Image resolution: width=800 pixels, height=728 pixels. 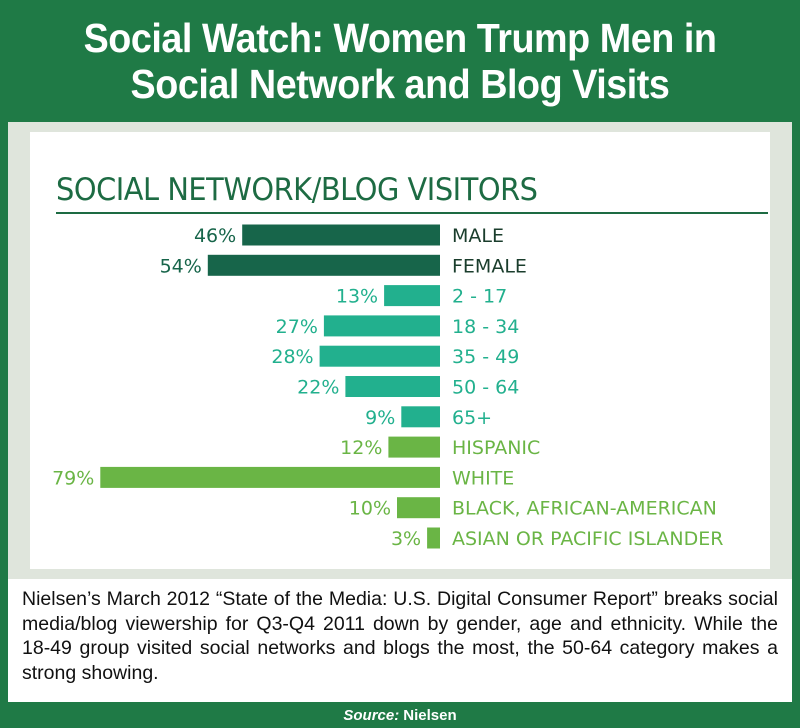 What do you see at coordinates (181, 266) in the screenshot?
I see `value-label-1: 54%` at bounding box center [181, 266].